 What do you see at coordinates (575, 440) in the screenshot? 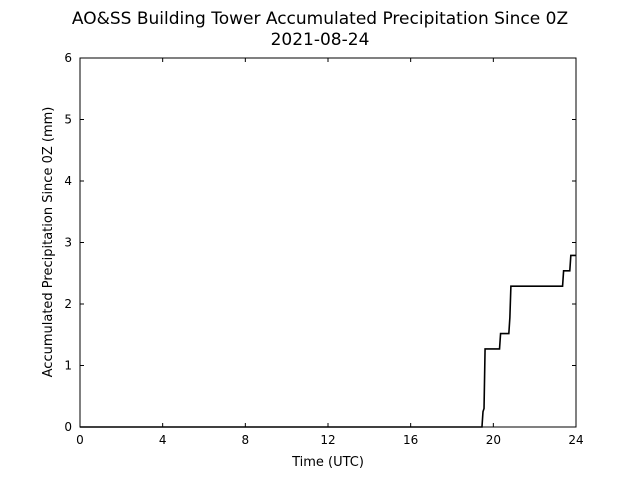
I see `x-tick-label: 24` at bounding box center [575, 440].